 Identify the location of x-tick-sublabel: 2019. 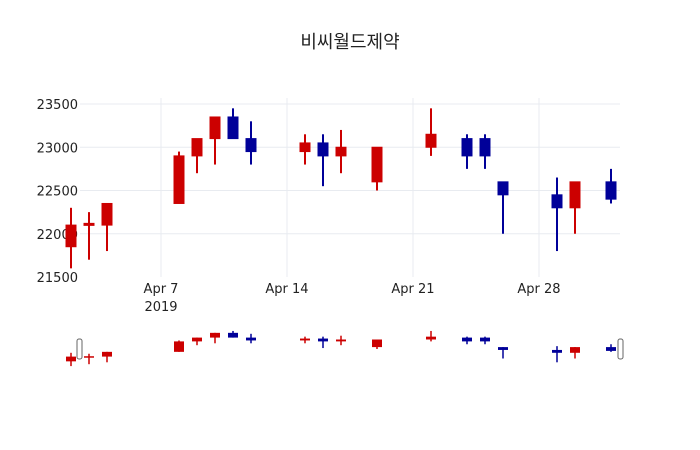
(160, 307).